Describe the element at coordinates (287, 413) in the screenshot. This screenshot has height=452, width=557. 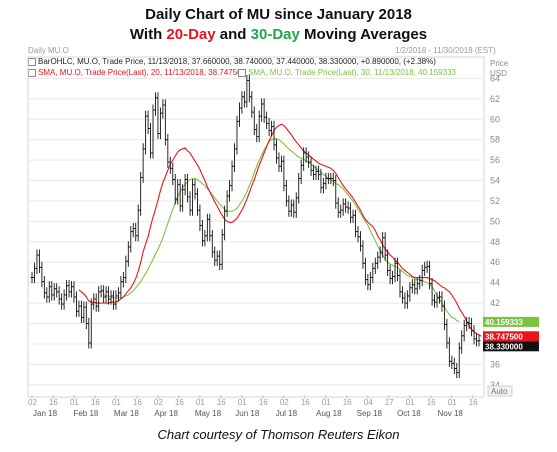
I see `month-label: Jul 18` at that location.